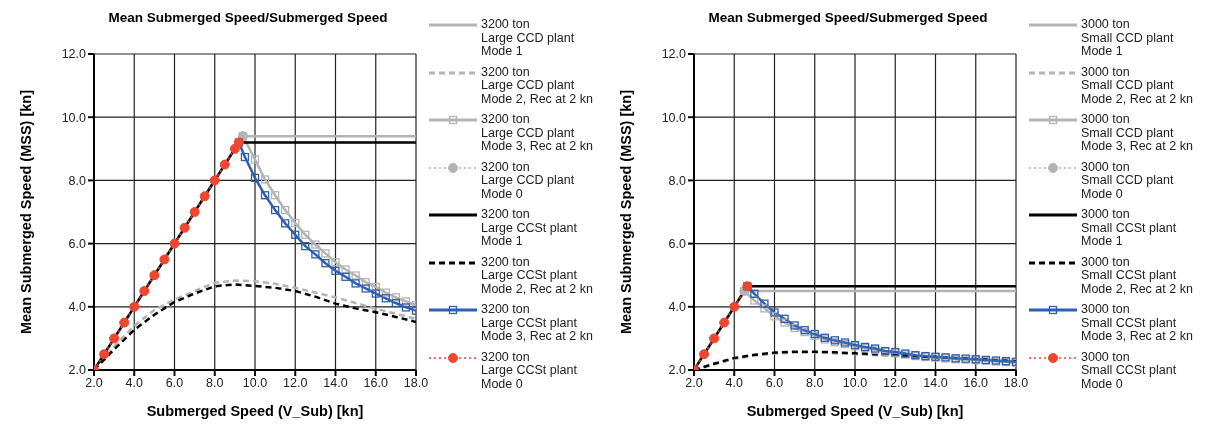 The image size is (1206, 428). Describe the element at coordinates (537, 323) in the screenshot. I see `legend-label: 3200 ton Large CCSt plant Mode 3, Rec at 2 kn` at that location.